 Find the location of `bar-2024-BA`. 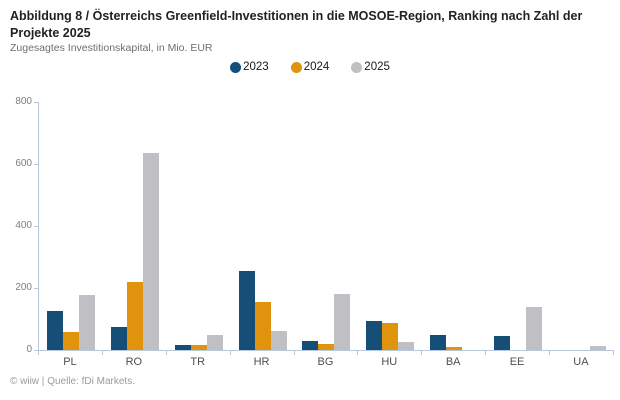

bar-2024-BA is located at coordinates (454, 348).